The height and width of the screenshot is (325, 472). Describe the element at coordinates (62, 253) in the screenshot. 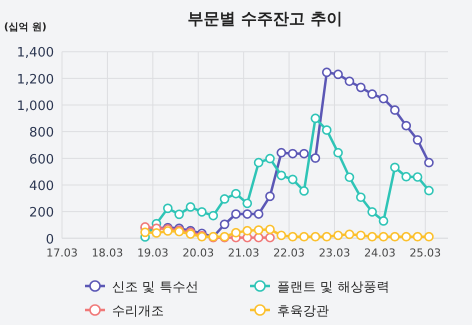

I see `x-tick-label: 17.03` at that location.